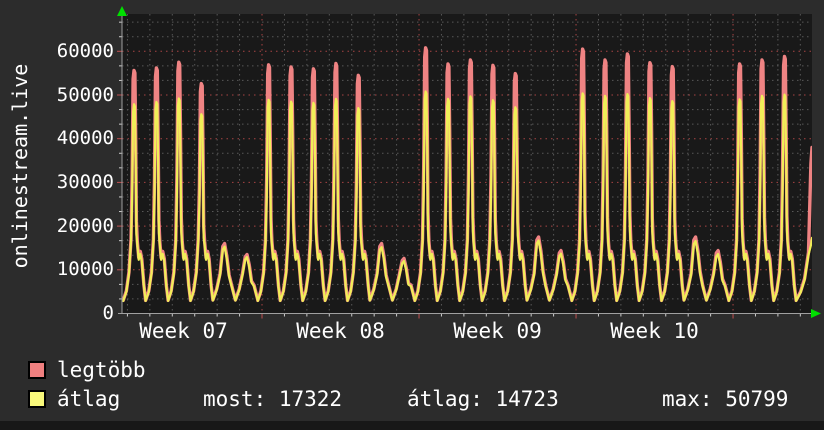 The height and width of the screenshot is (430, 824). Describe the element at coordinates (340, 331) in the screenshot. I see `x-tick-label: Week 08` at that location.